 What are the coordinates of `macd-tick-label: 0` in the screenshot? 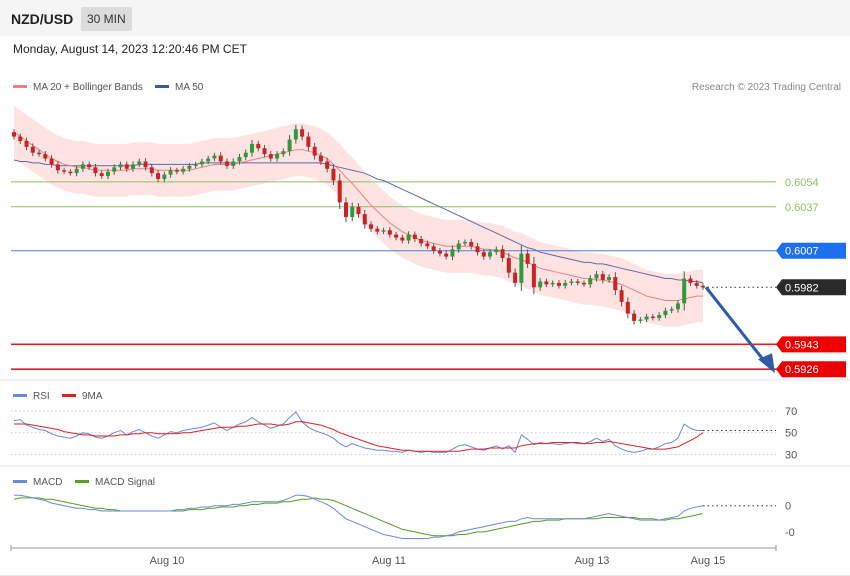 It's located at (788, 507).